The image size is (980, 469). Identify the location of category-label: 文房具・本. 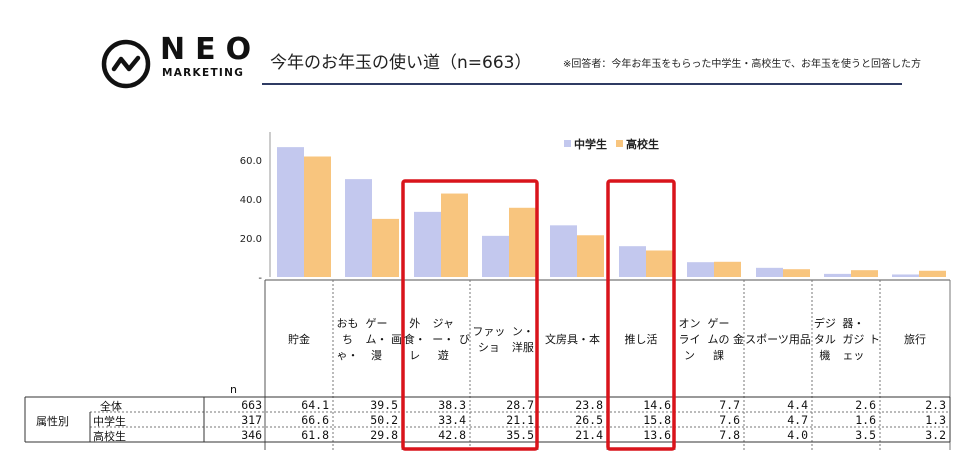
(572, 339).